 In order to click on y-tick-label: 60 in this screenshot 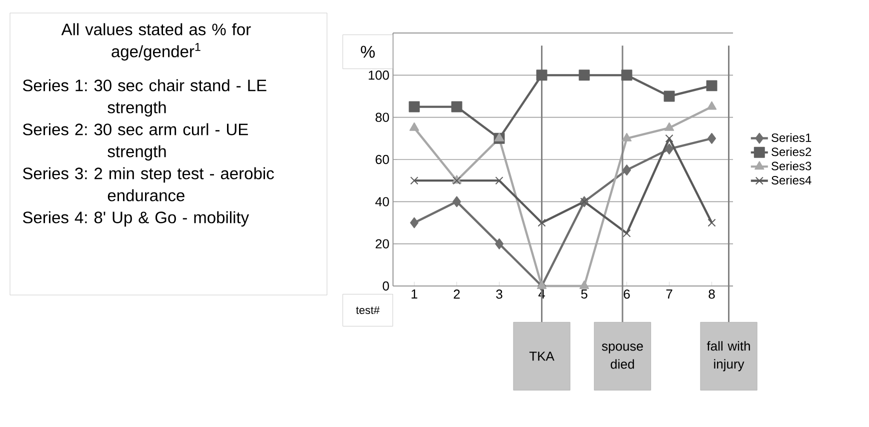, I will do `click(382, 159)`.